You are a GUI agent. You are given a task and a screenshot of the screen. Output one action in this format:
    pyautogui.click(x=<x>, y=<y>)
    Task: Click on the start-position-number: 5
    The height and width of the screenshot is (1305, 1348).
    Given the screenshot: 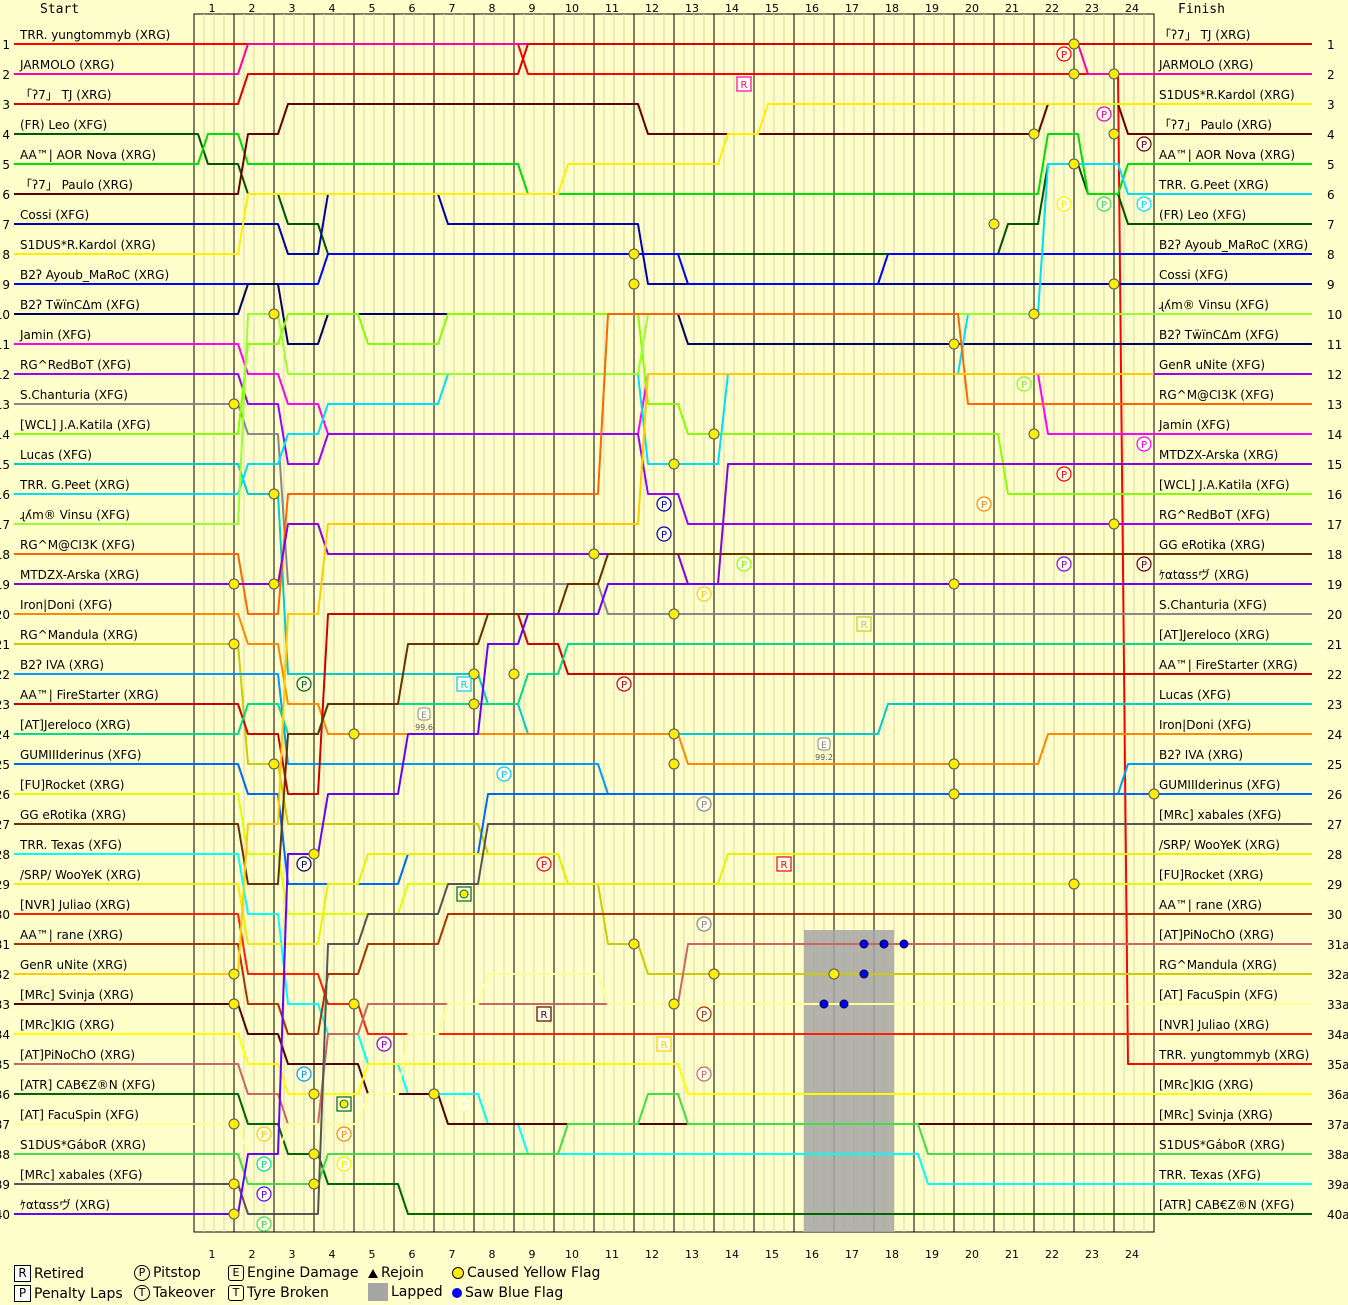 What is the action you would take?
    pyautogui.click(x=6, y=165)
    